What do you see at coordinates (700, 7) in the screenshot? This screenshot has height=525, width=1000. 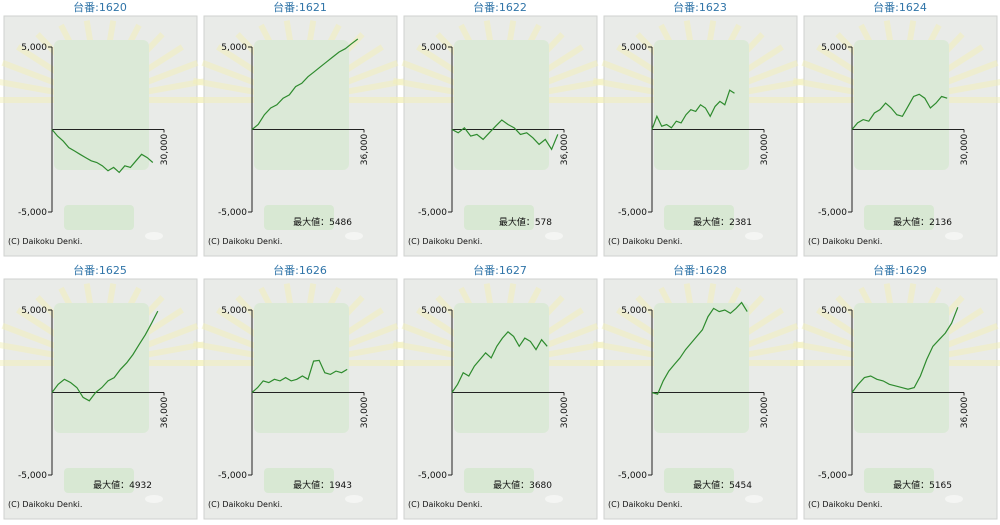 I see `chart-title: 台番:1623` at bounding box center [700, 7].